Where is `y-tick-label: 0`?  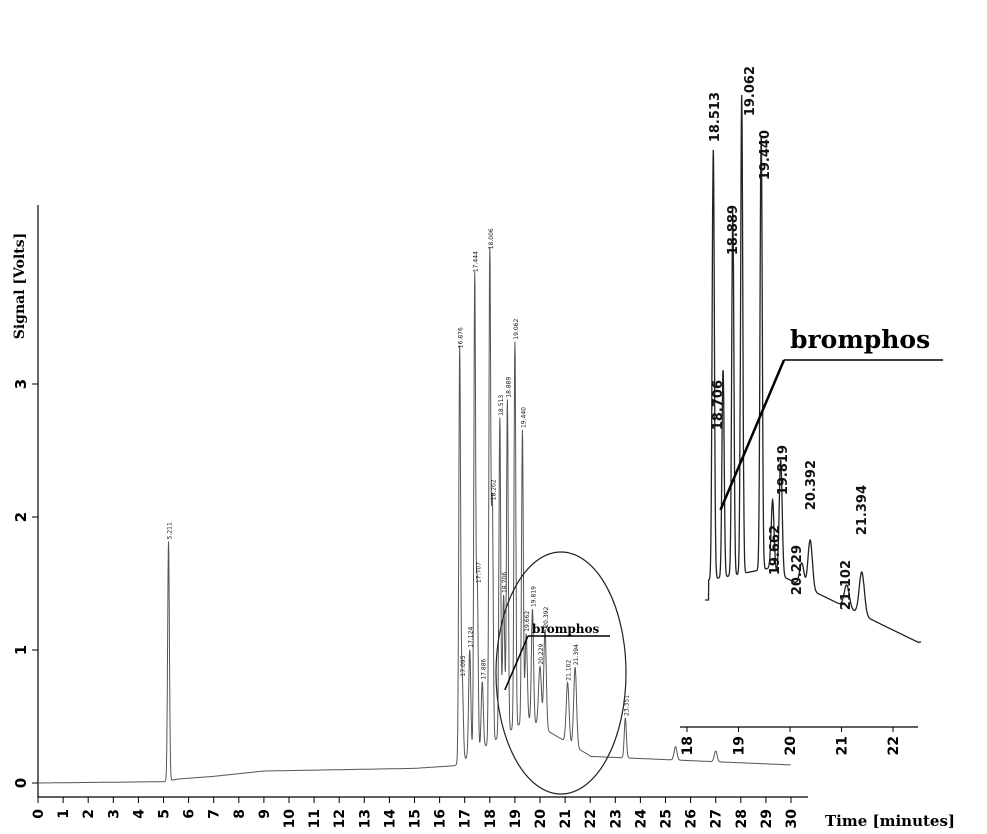 y-tick-label: 0 is located at coordinates (21, 783).